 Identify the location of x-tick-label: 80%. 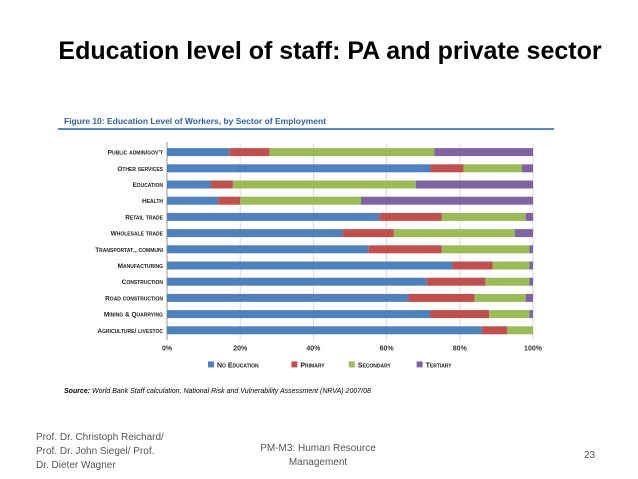
(460, 348).